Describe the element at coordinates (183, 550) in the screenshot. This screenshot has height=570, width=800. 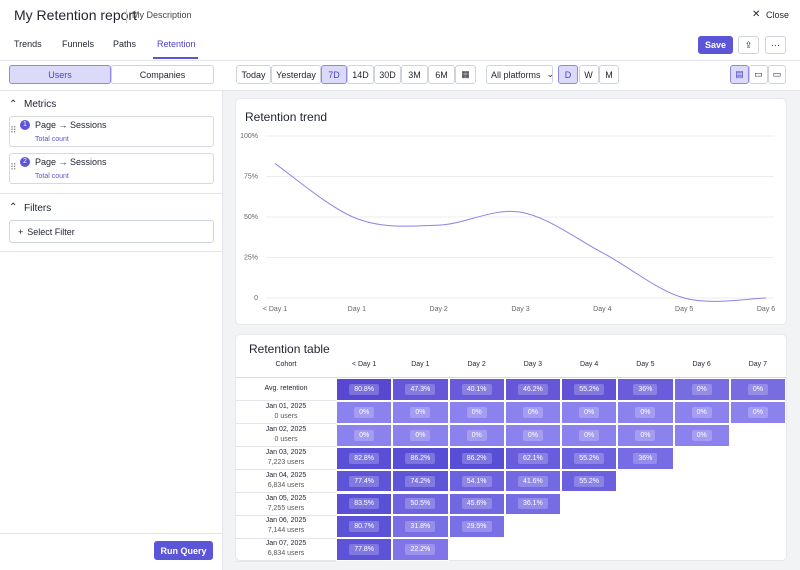
I see `run-query: Run Query` at that location.